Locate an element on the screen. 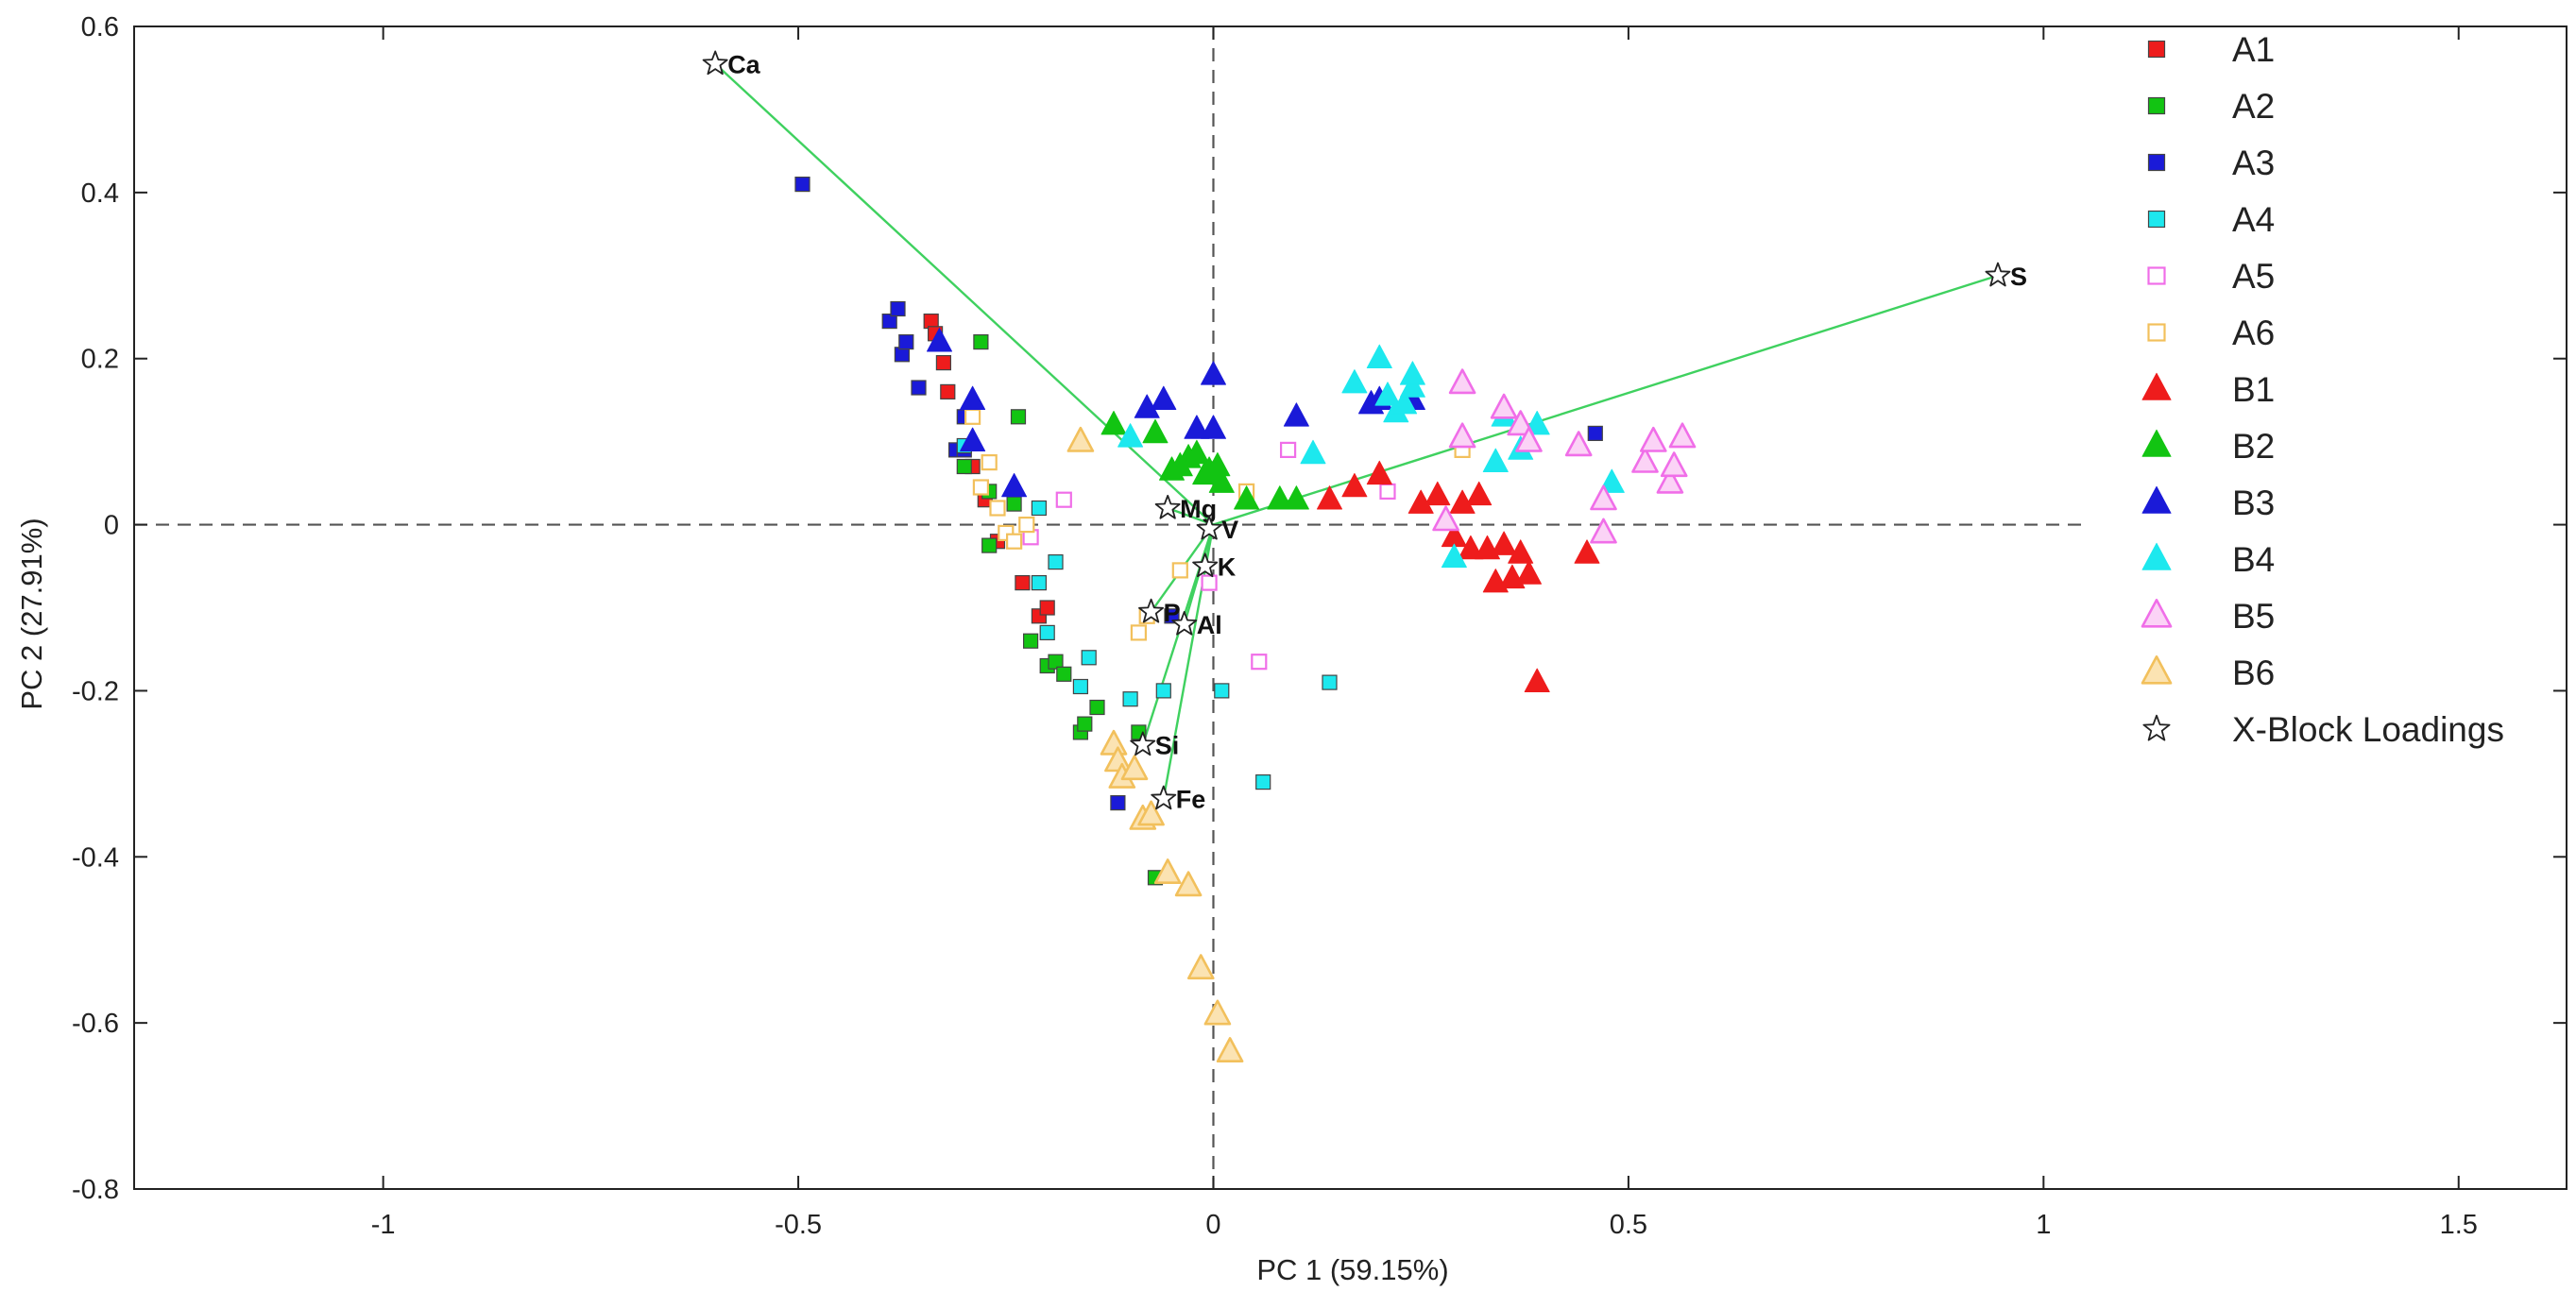 The width and height of the screenshot is (2576, 1308). legend-marker-x-block-loadings is located at coordinates (2156, 727).